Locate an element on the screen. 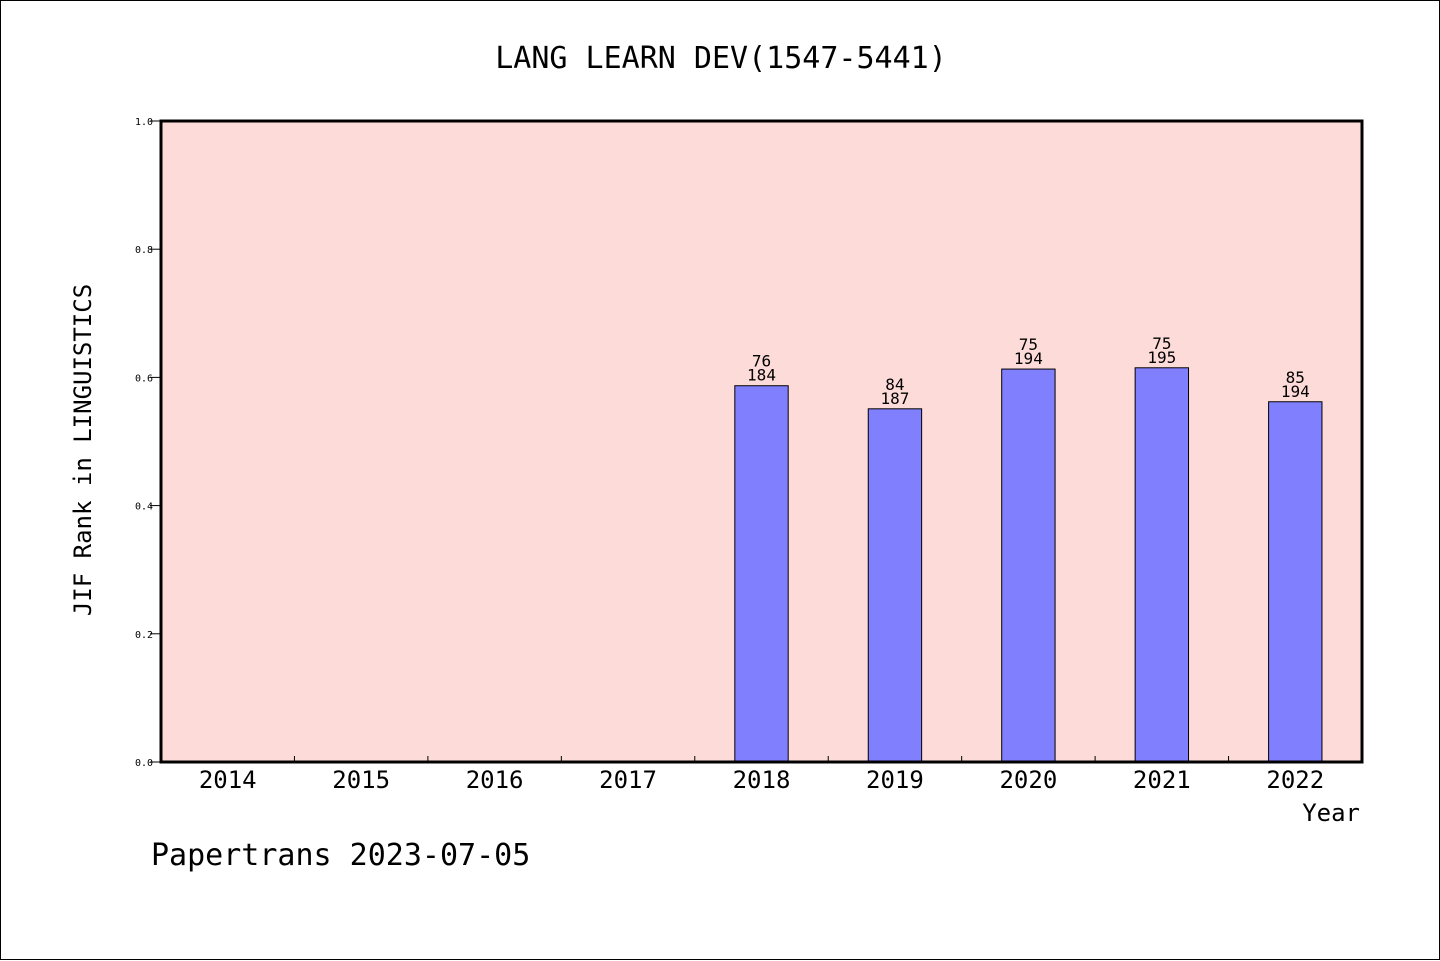 The width and height of the screenshot is (1440, 961). x-tick-label: 2020 is located at coordinates (1028, 780).